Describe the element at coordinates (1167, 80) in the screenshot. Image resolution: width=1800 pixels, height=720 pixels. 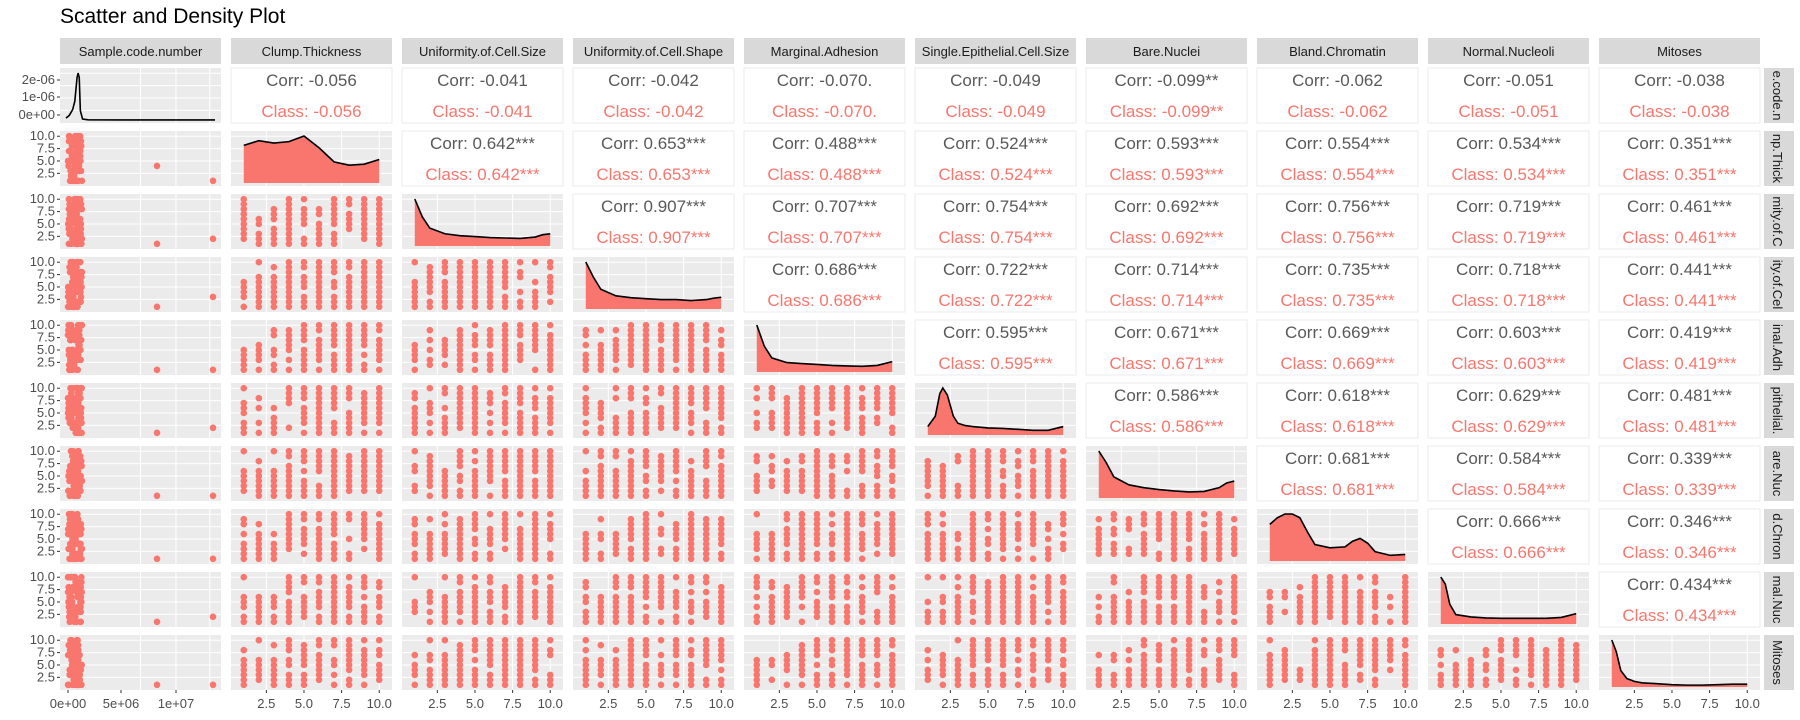
I see `corr-value: Corr: -0.099**` at that location.